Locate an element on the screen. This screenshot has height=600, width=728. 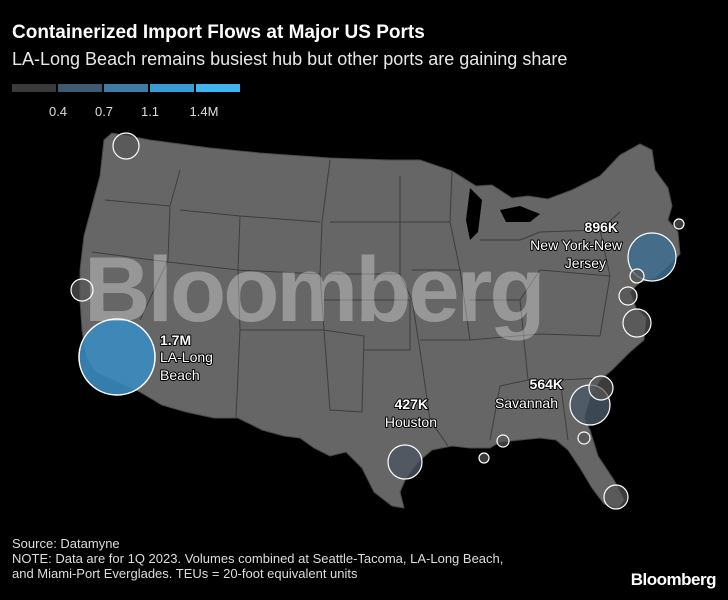
port-bubble-jacksonville is located at coordinates (584, 438).